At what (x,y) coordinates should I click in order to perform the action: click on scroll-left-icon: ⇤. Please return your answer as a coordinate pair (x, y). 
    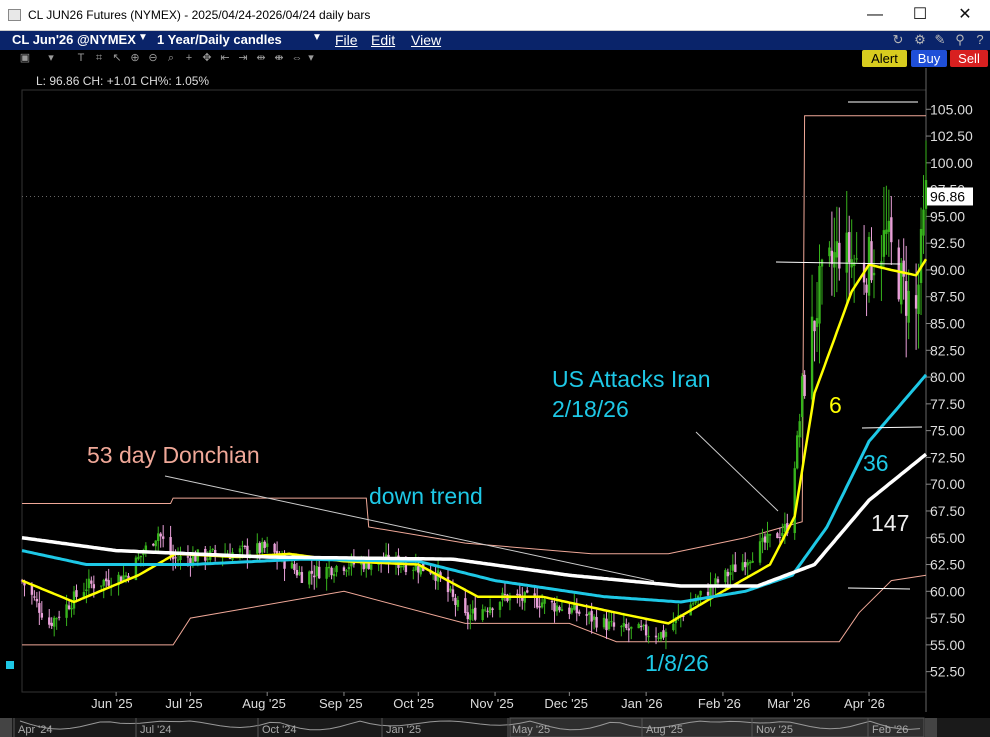
    Looking at the image, I should click on (225, 58).